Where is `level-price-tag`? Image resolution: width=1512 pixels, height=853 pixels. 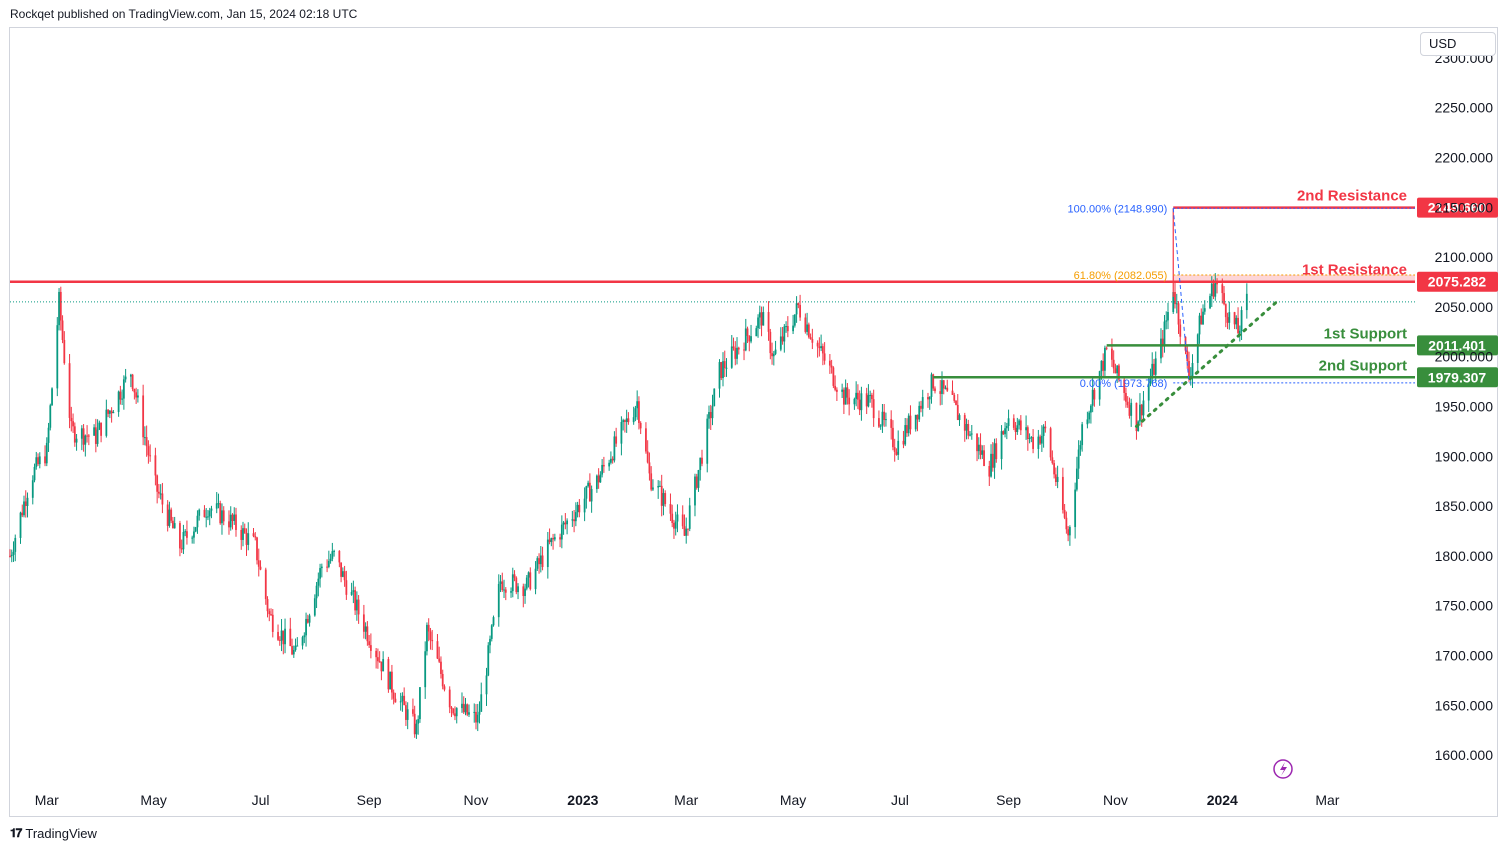 level-price-tag is located at coordinates (1457, 377).